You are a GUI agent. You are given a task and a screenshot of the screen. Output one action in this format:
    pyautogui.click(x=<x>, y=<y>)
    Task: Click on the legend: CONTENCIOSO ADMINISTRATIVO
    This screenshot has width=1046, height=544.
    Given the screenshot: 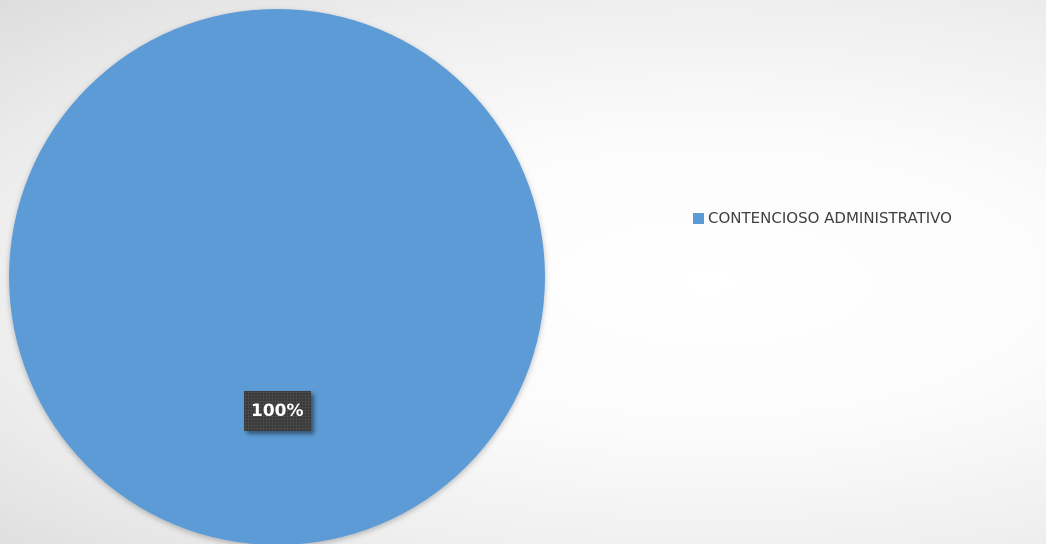 What is the action you would take?
    pyautogui.click(x=822, y=218)
    